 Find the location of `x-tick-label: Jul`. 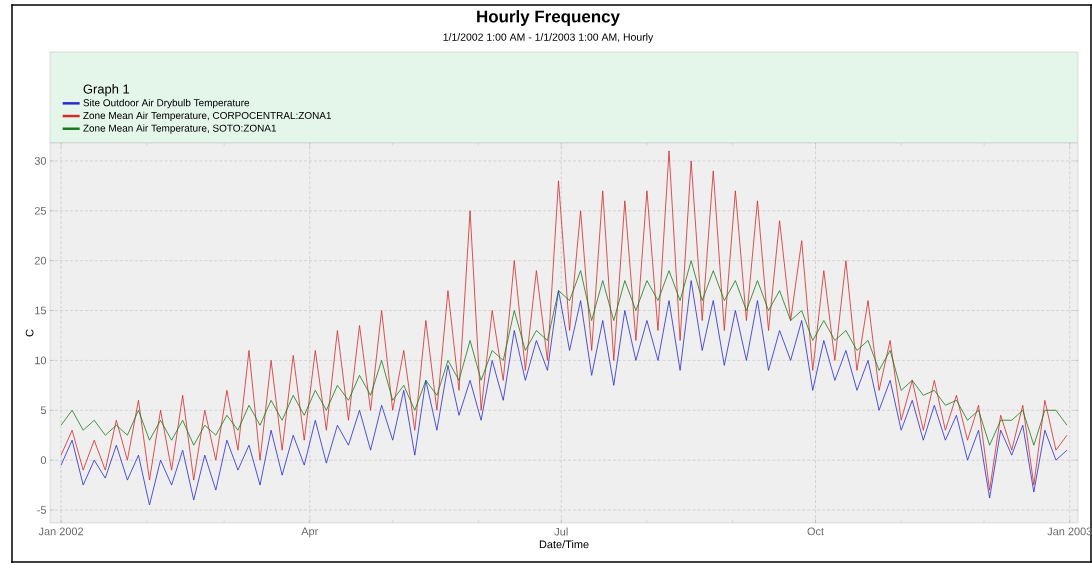

x-tick-label: Jul is located at coordinates (561, 531).